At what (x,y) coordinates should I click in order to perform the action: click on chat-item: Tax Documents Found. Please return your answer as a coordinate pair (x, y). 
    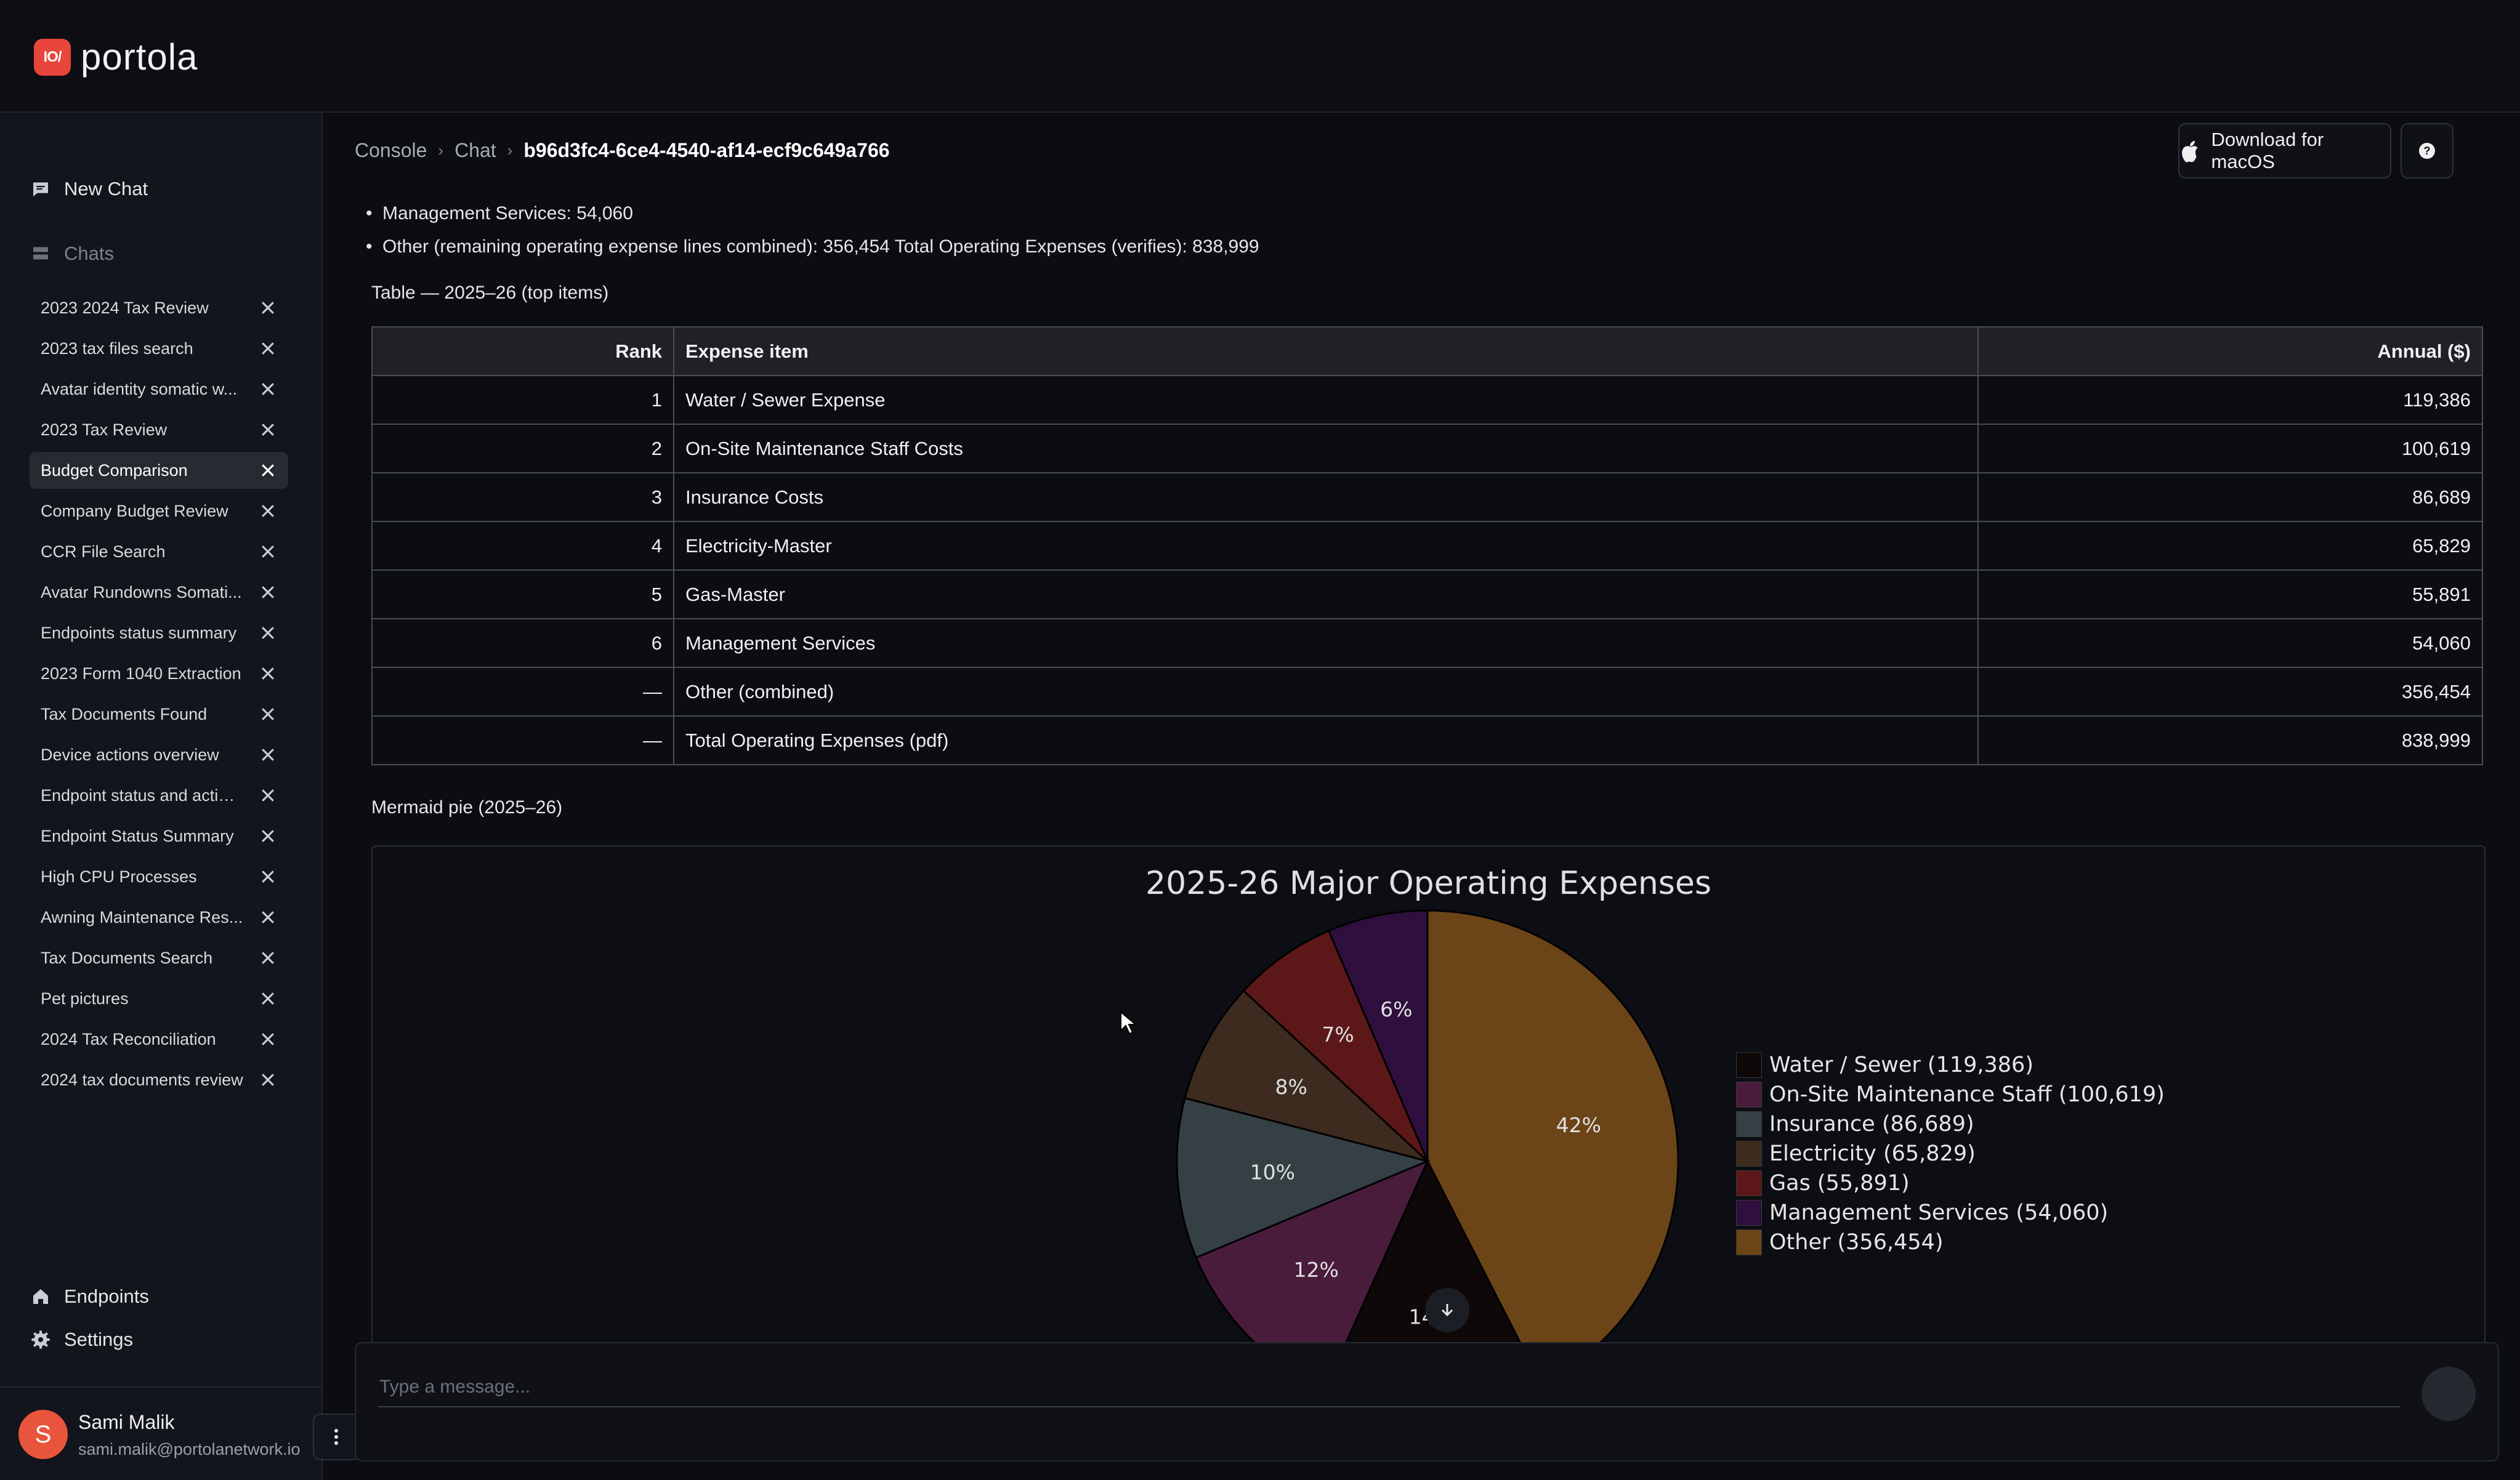
    Looking at the image, I should click on (159, 714).